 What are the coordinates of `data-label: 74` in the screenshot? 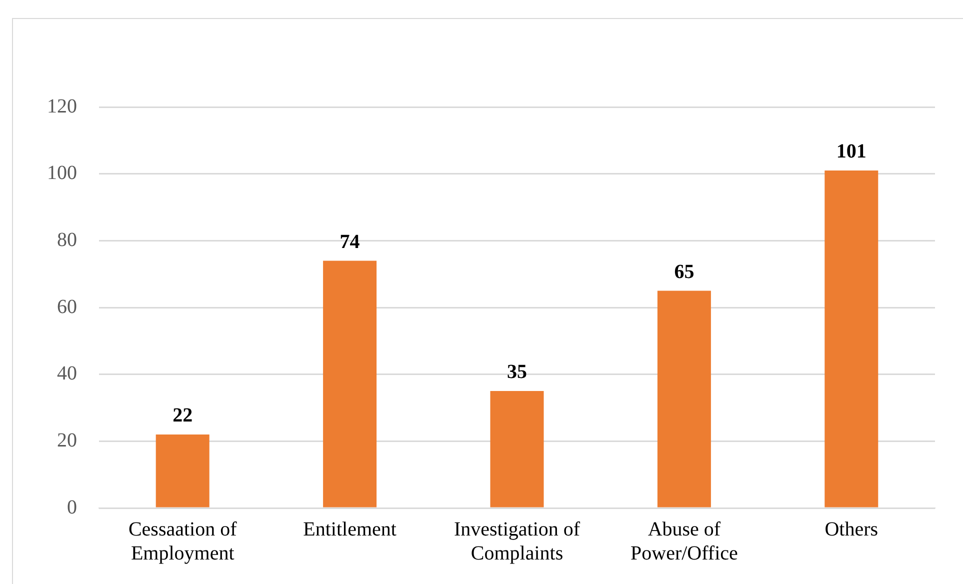 It's located at (350, 241).